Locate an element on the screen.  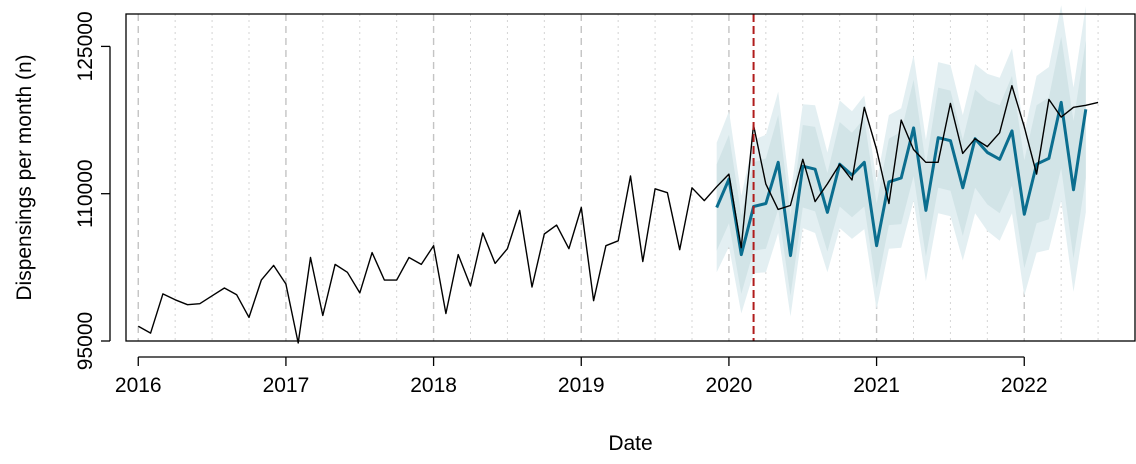
y-tick-label: 125000 is located at coordinates (85, 46).